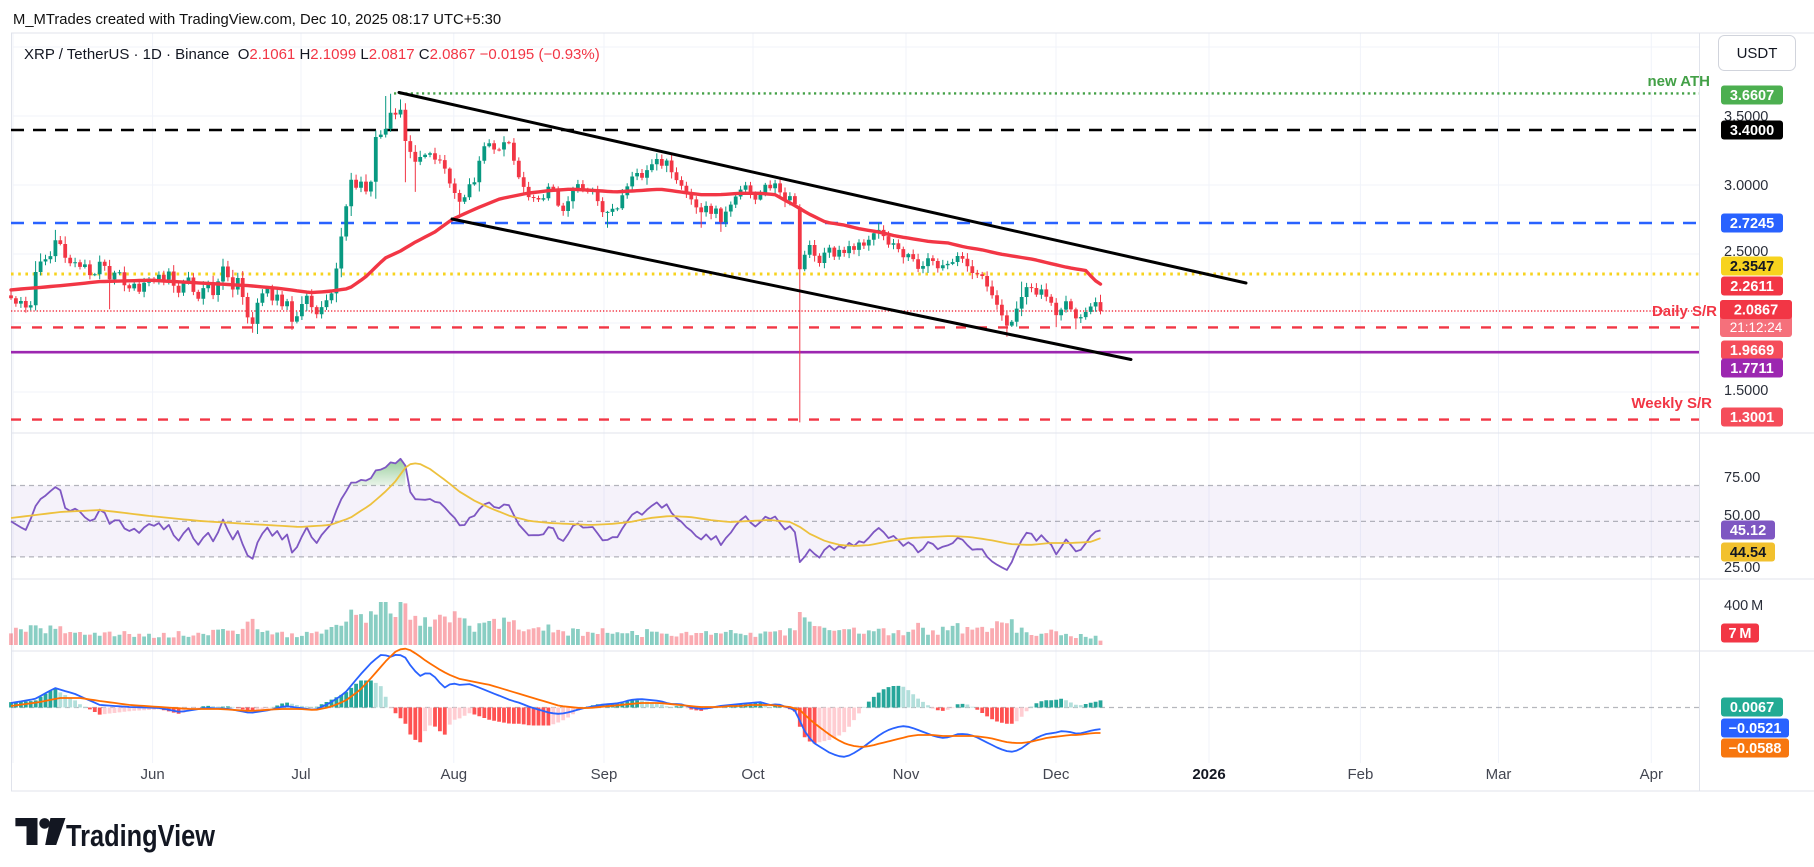 The width and height of the screenshot is (1814, 867). What do you see at coordinates (1742, 568) in the screenshot?
I see `svg-text: 25.00` at bounding box center [1742, 568].